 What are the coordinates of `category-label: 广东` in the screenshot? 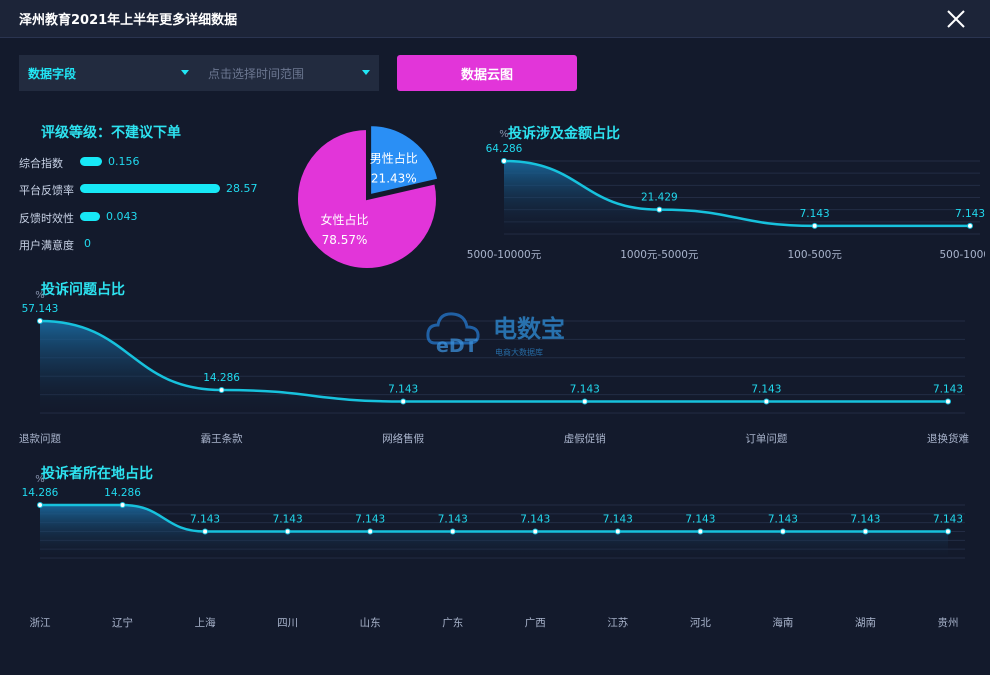 It's located at (452, 622).